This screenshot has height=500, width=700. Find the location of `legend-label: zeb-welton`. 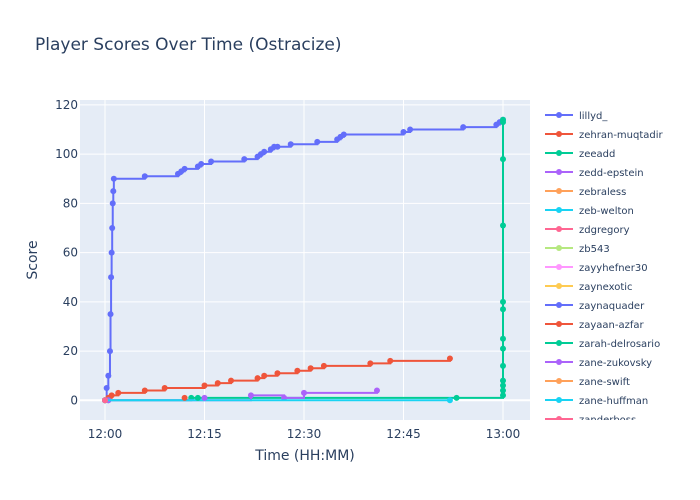

legend-label: zeb-welton is located at coordinates (606, 211).